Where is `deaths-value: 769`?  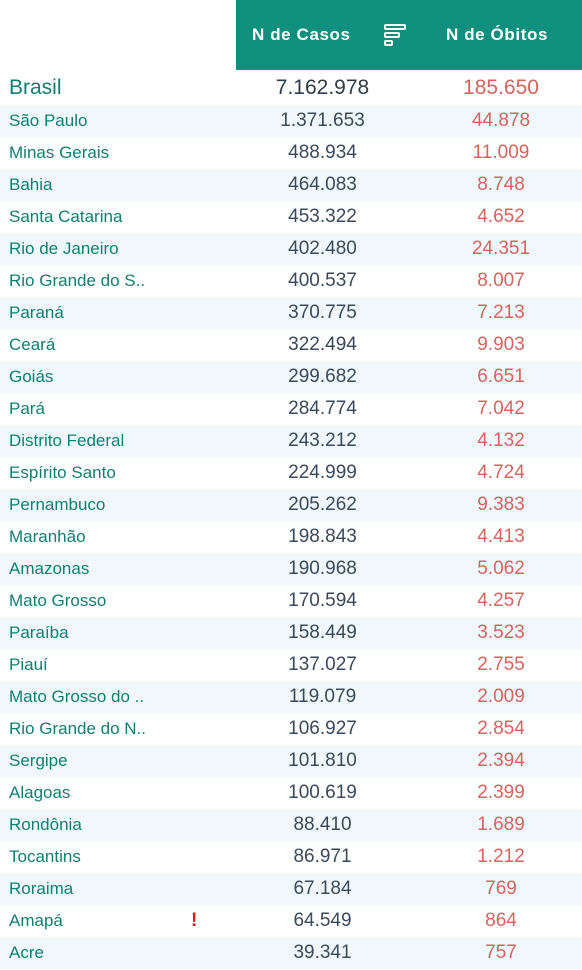
deaths-value: 769 is located at coordinates (501, 888).